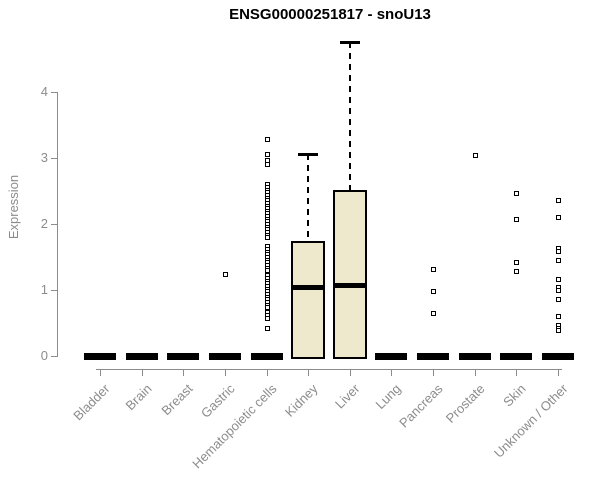 This screenshot has width=600, height=500. What do you see at coordinates (329, 369) in the screenshot?
I see `x-axis-line` at bounding box center [329, 369].